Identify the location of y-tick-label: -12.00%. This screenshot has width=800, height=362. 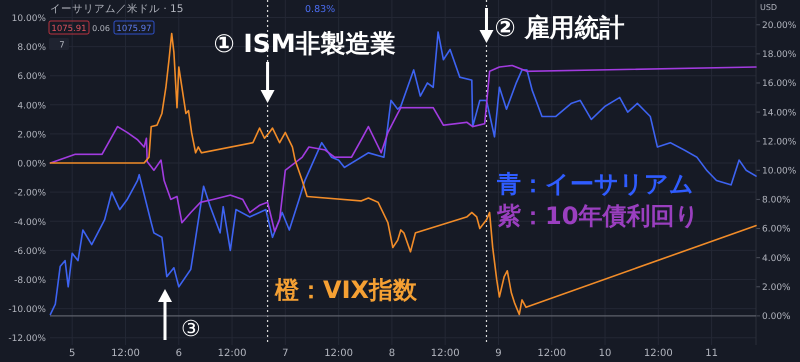
(27, 339).